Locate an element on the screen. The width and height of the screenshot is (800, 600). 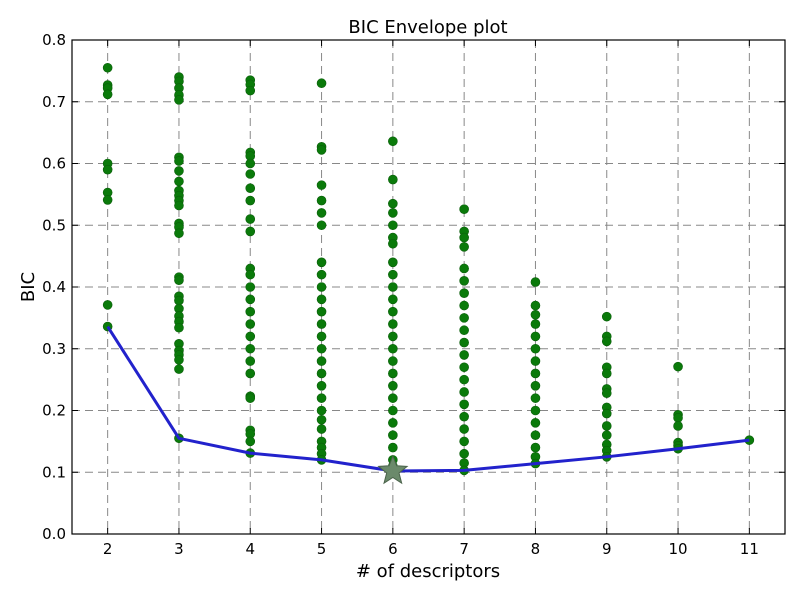
x-tick-label: 2 is located at coordinates (108, 549).